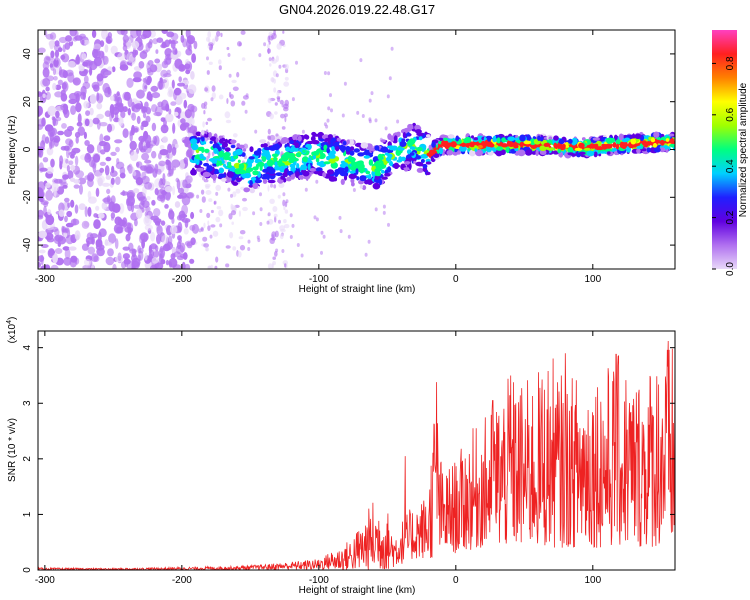 This screenshot has width=750, height=600. I want to click on y-tick-label: 0, so click(27, 570).